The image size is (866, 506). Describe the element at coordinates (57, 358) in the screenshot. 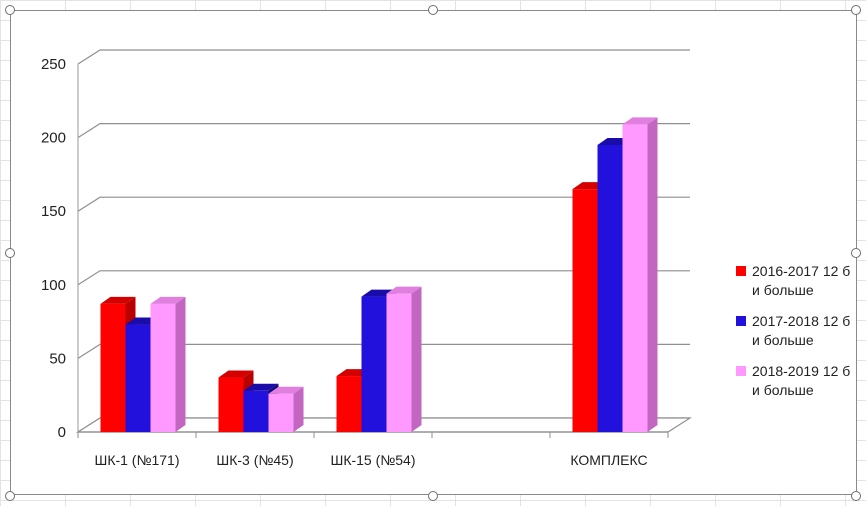

I see `y-tick-label: 50` at that location.